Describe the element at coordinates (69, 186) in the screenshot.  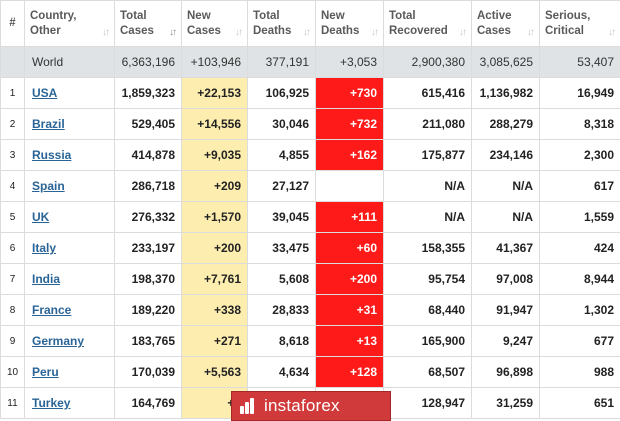
I see `country-cell: Spain` at that location.